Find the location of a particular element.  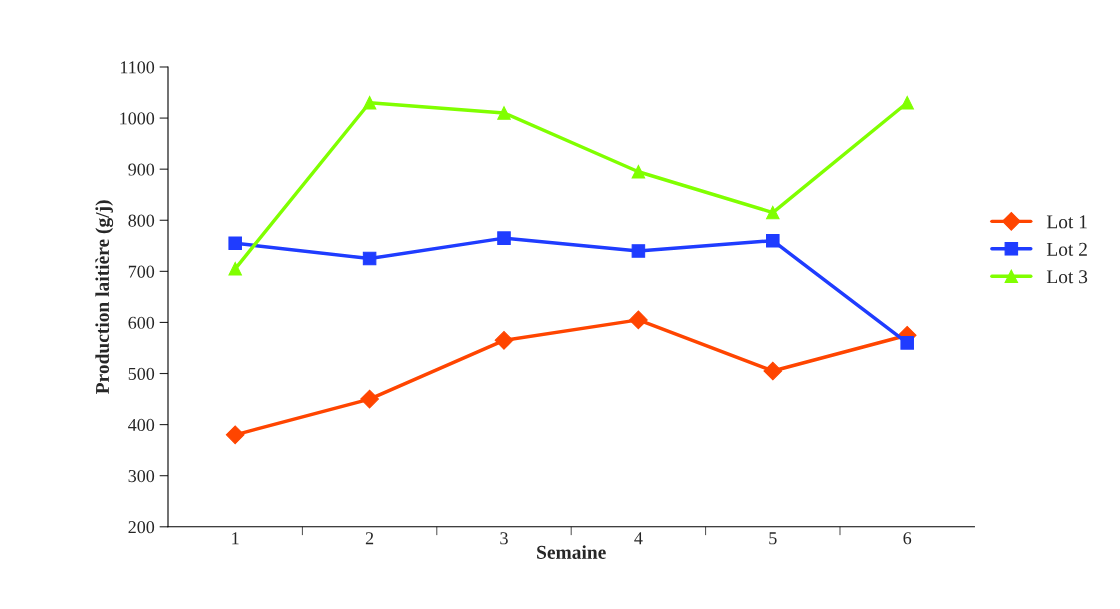

x-axis-title: Semaine is located at coordinates (571, 552).